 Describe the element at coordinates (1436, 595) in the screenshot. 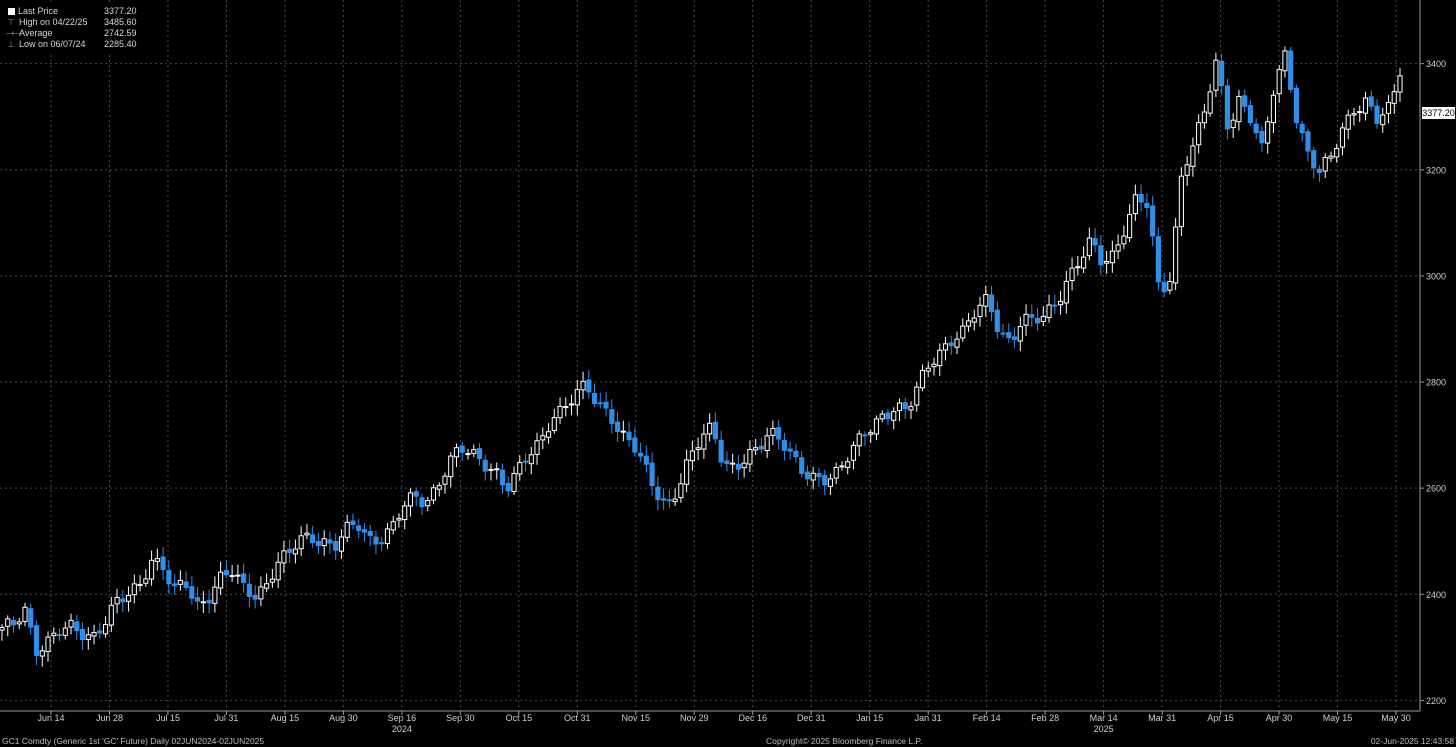

I see `y-tick-label: 2400` at that location.